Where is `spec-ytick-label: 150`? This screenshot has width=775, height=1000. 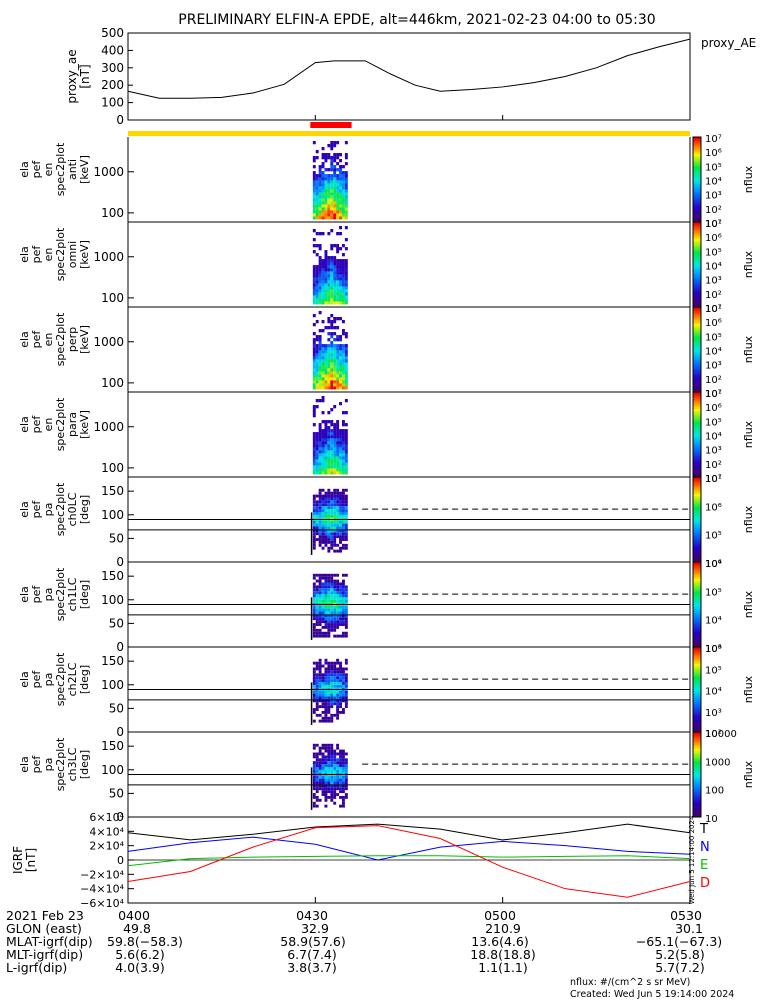
spec-ytick-label: 150 is located at coordinates (112, 491).